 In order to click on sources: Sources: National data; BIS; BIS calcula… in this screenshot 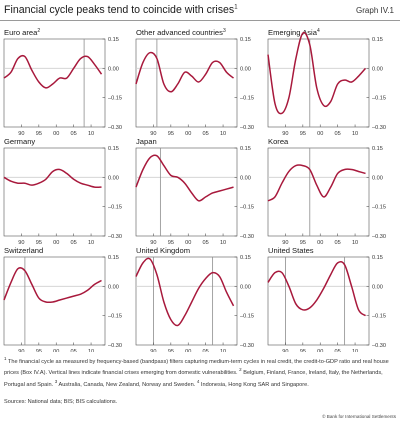, I will do `click(61, 402)`.